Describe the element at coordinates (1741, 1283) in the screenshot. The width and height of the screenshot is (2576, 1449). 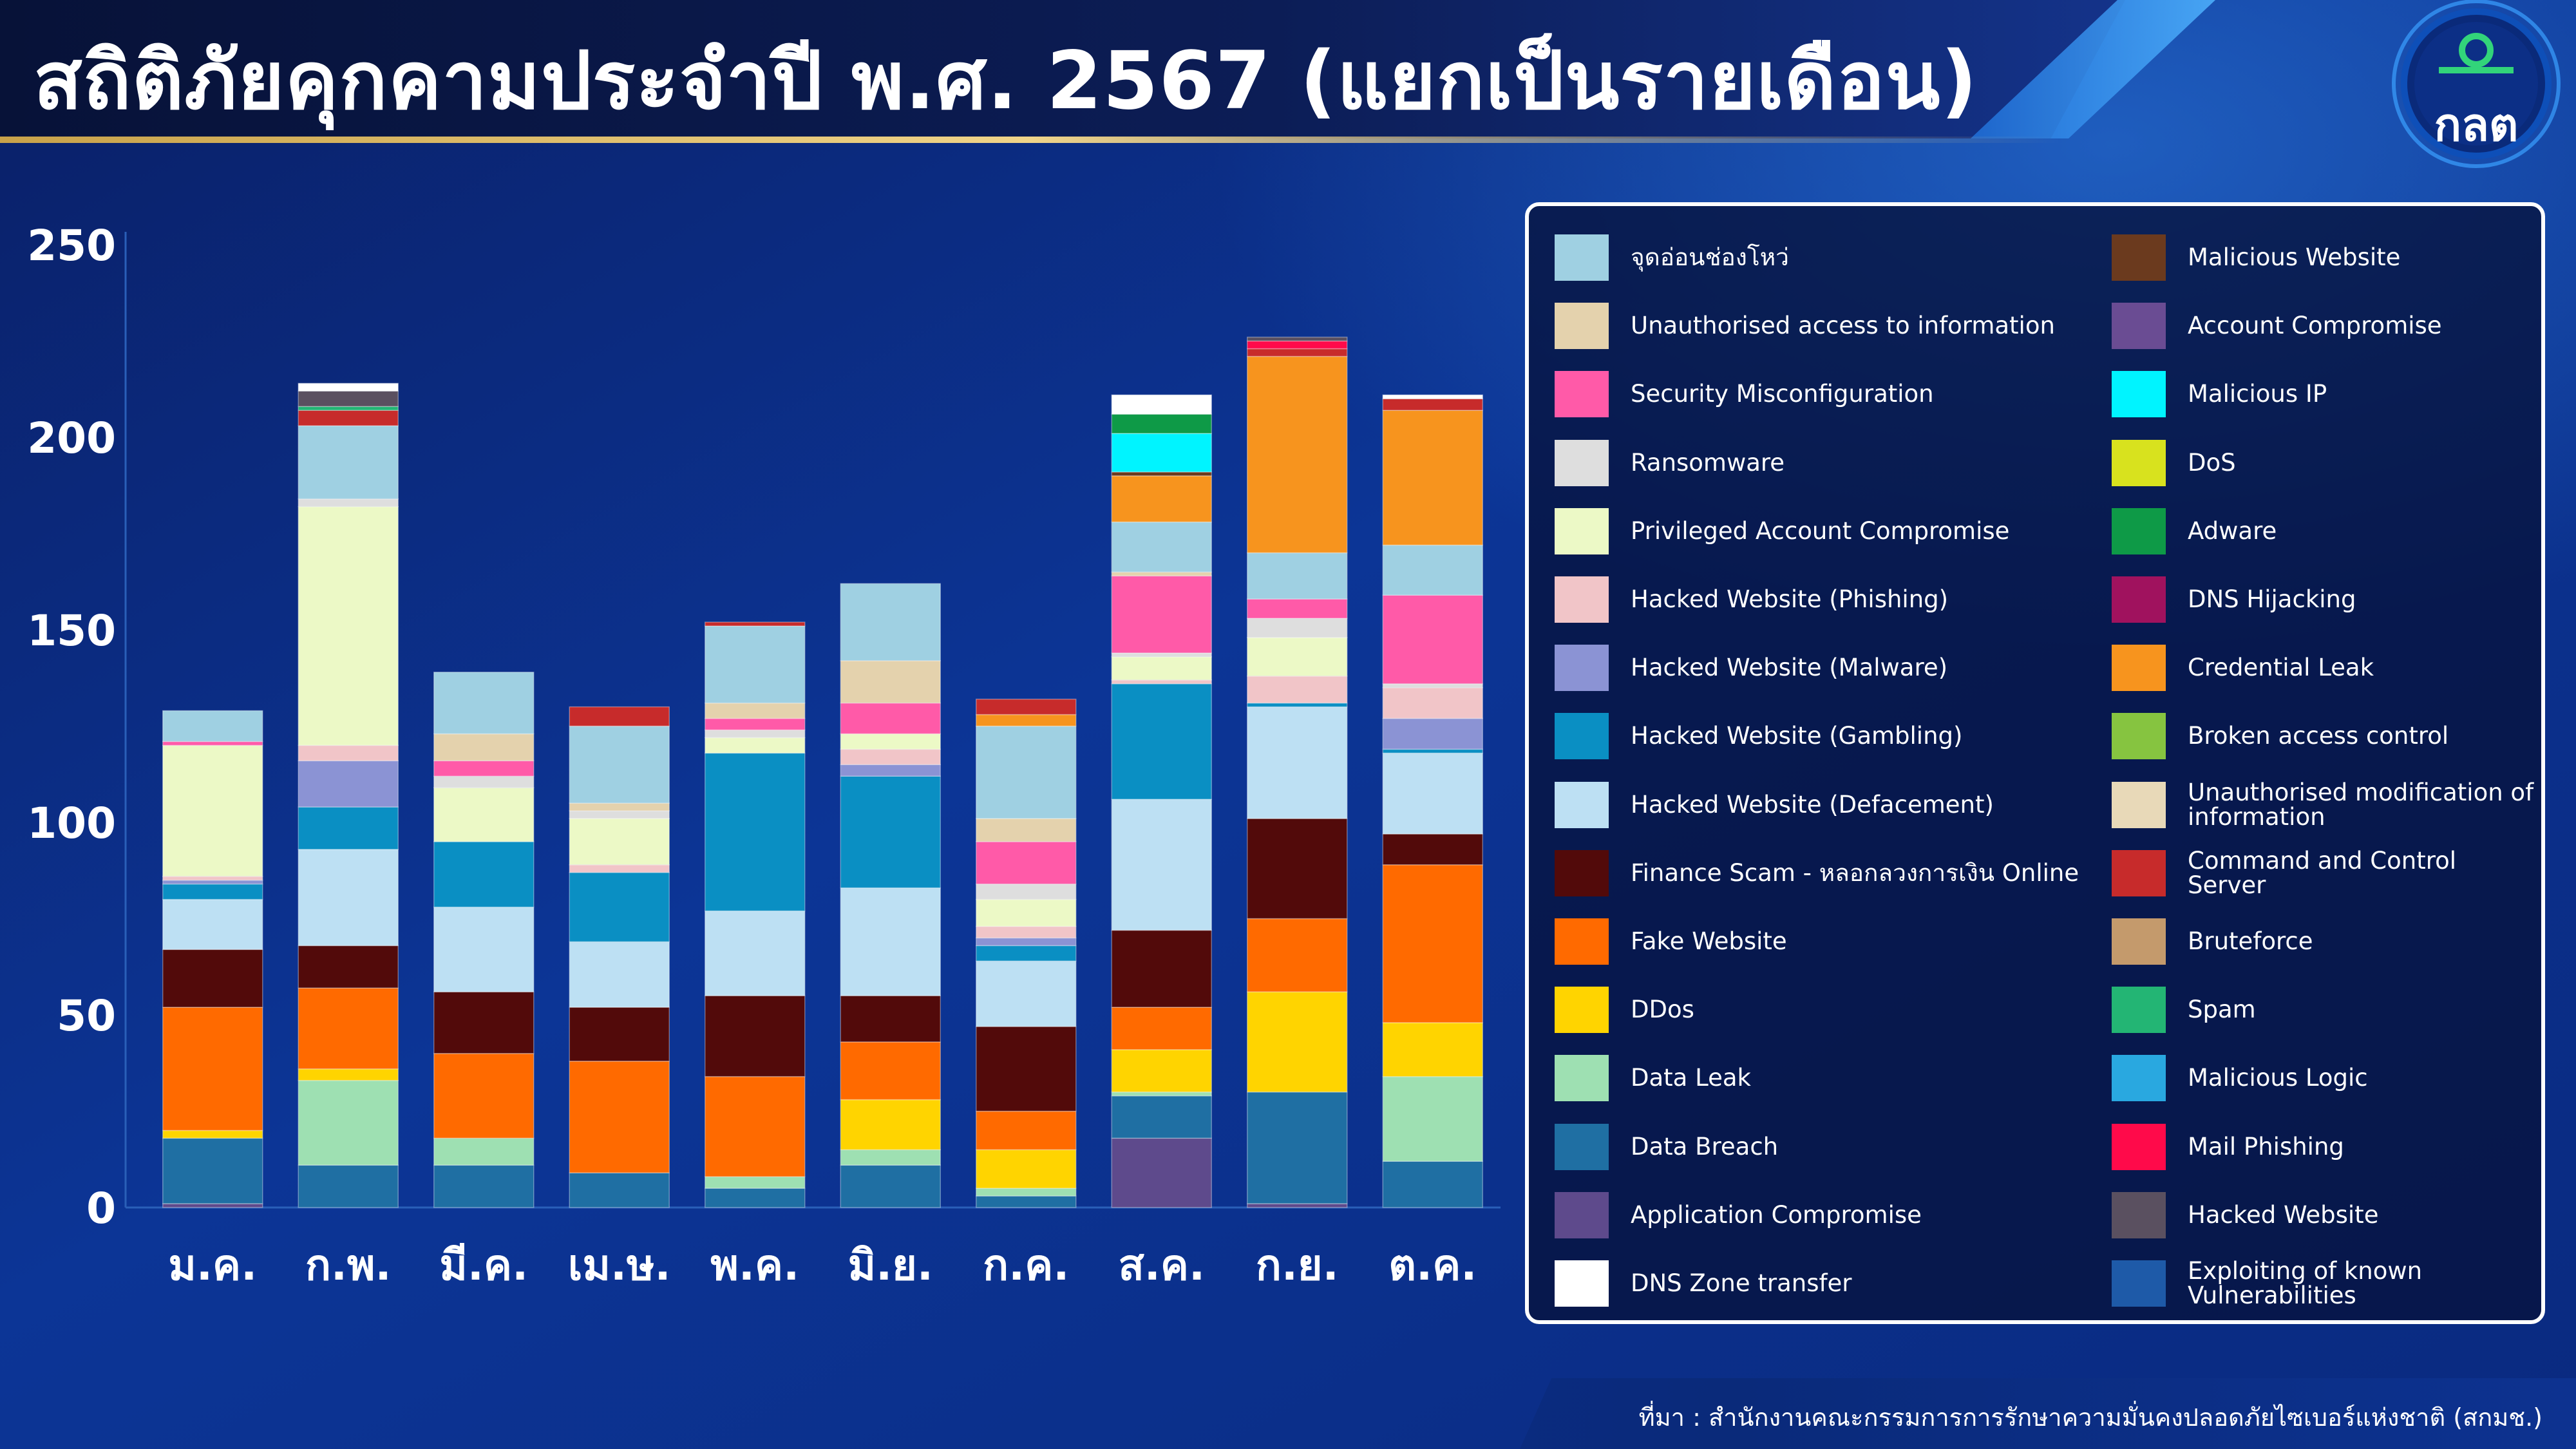
I see `legend-label: DNS Zone transfer` at that location.